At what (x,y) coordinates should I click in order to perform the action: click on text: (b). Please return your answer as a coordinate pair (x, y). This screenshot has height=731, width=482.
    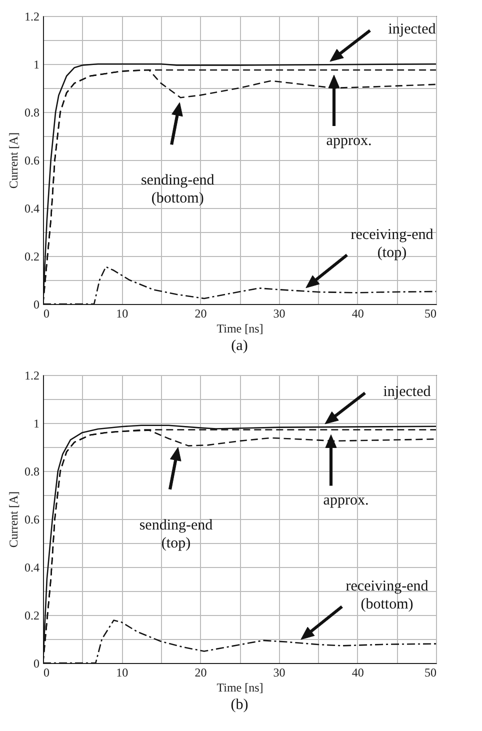
    Looking at the image, I should click on (239, 705).